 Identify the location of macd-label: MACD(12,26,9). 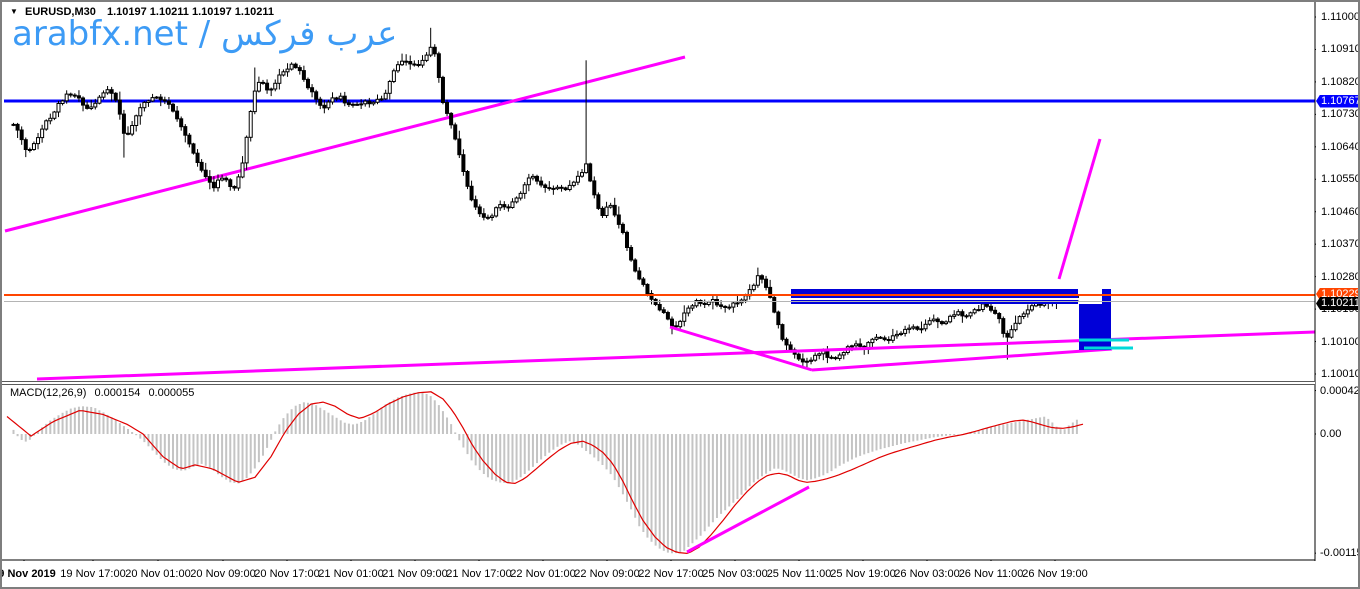
(48, 393).